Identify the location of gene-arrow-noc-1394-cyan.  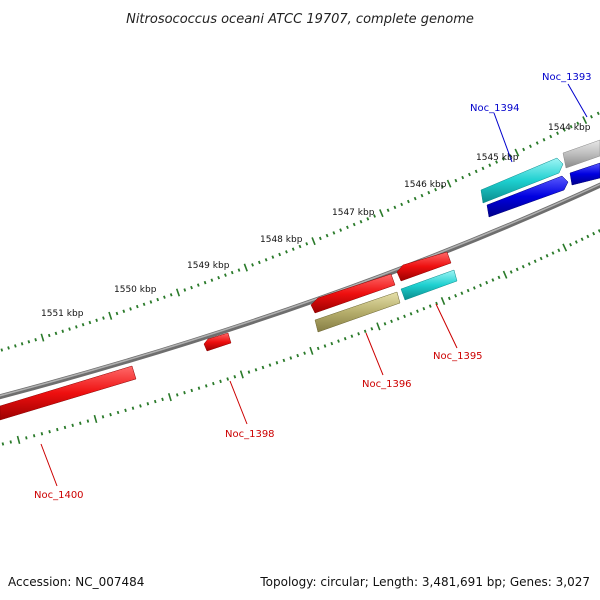
(522, 180).